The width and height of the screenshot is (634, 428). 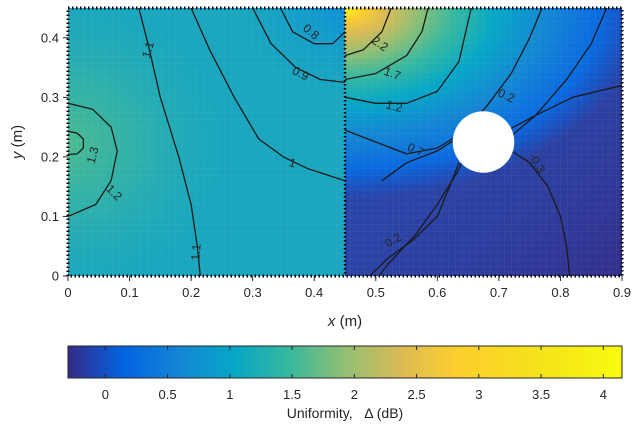 What do you see at coordinates (67, 292) in the screenshot?
I see `x-tick-label-0: 0` at bounding box center [67, 292].